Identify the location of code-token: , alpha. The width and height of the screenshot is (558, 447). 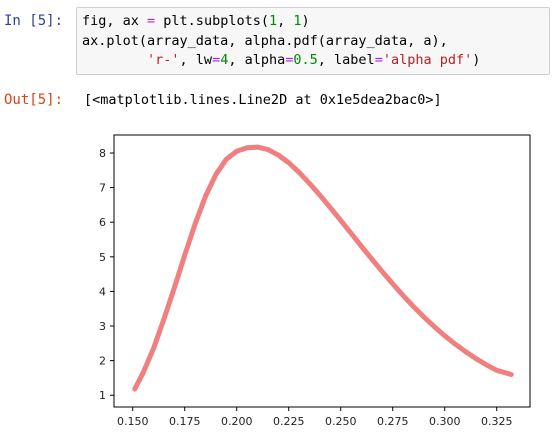
(257, 60).